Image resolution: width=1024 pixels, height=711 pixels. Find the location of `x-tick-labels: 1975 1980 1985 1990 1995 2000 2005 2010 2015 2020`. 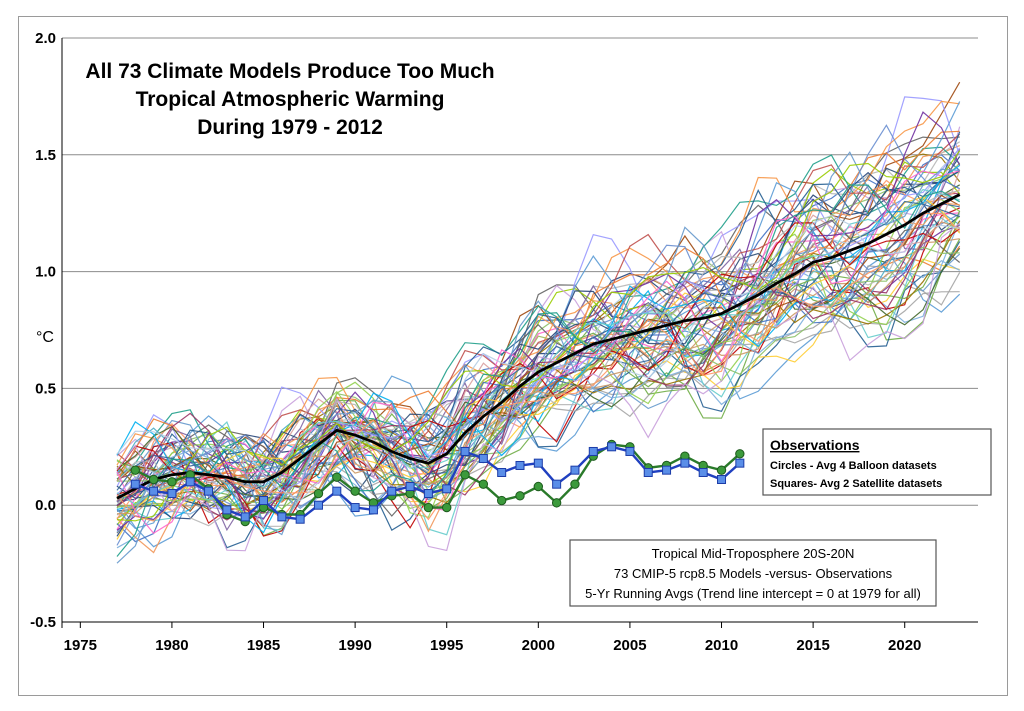

x-tick-labels: 1975 1980 1985 1990 1995 2000 2005 2010 2015 2020 is located at coordinates (493, 645).